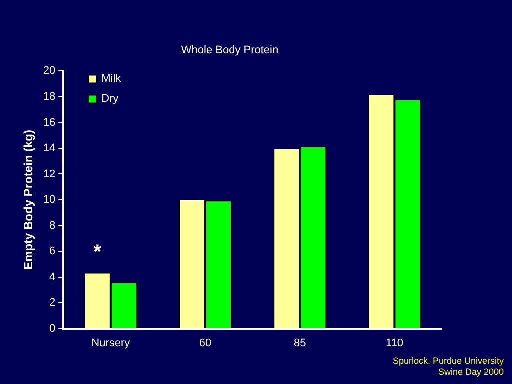 This screenshot has height=384, width=512. Describe the element at coordinates (49, 96) in the screenshot. I see `y-tick-label: 18` at that location.